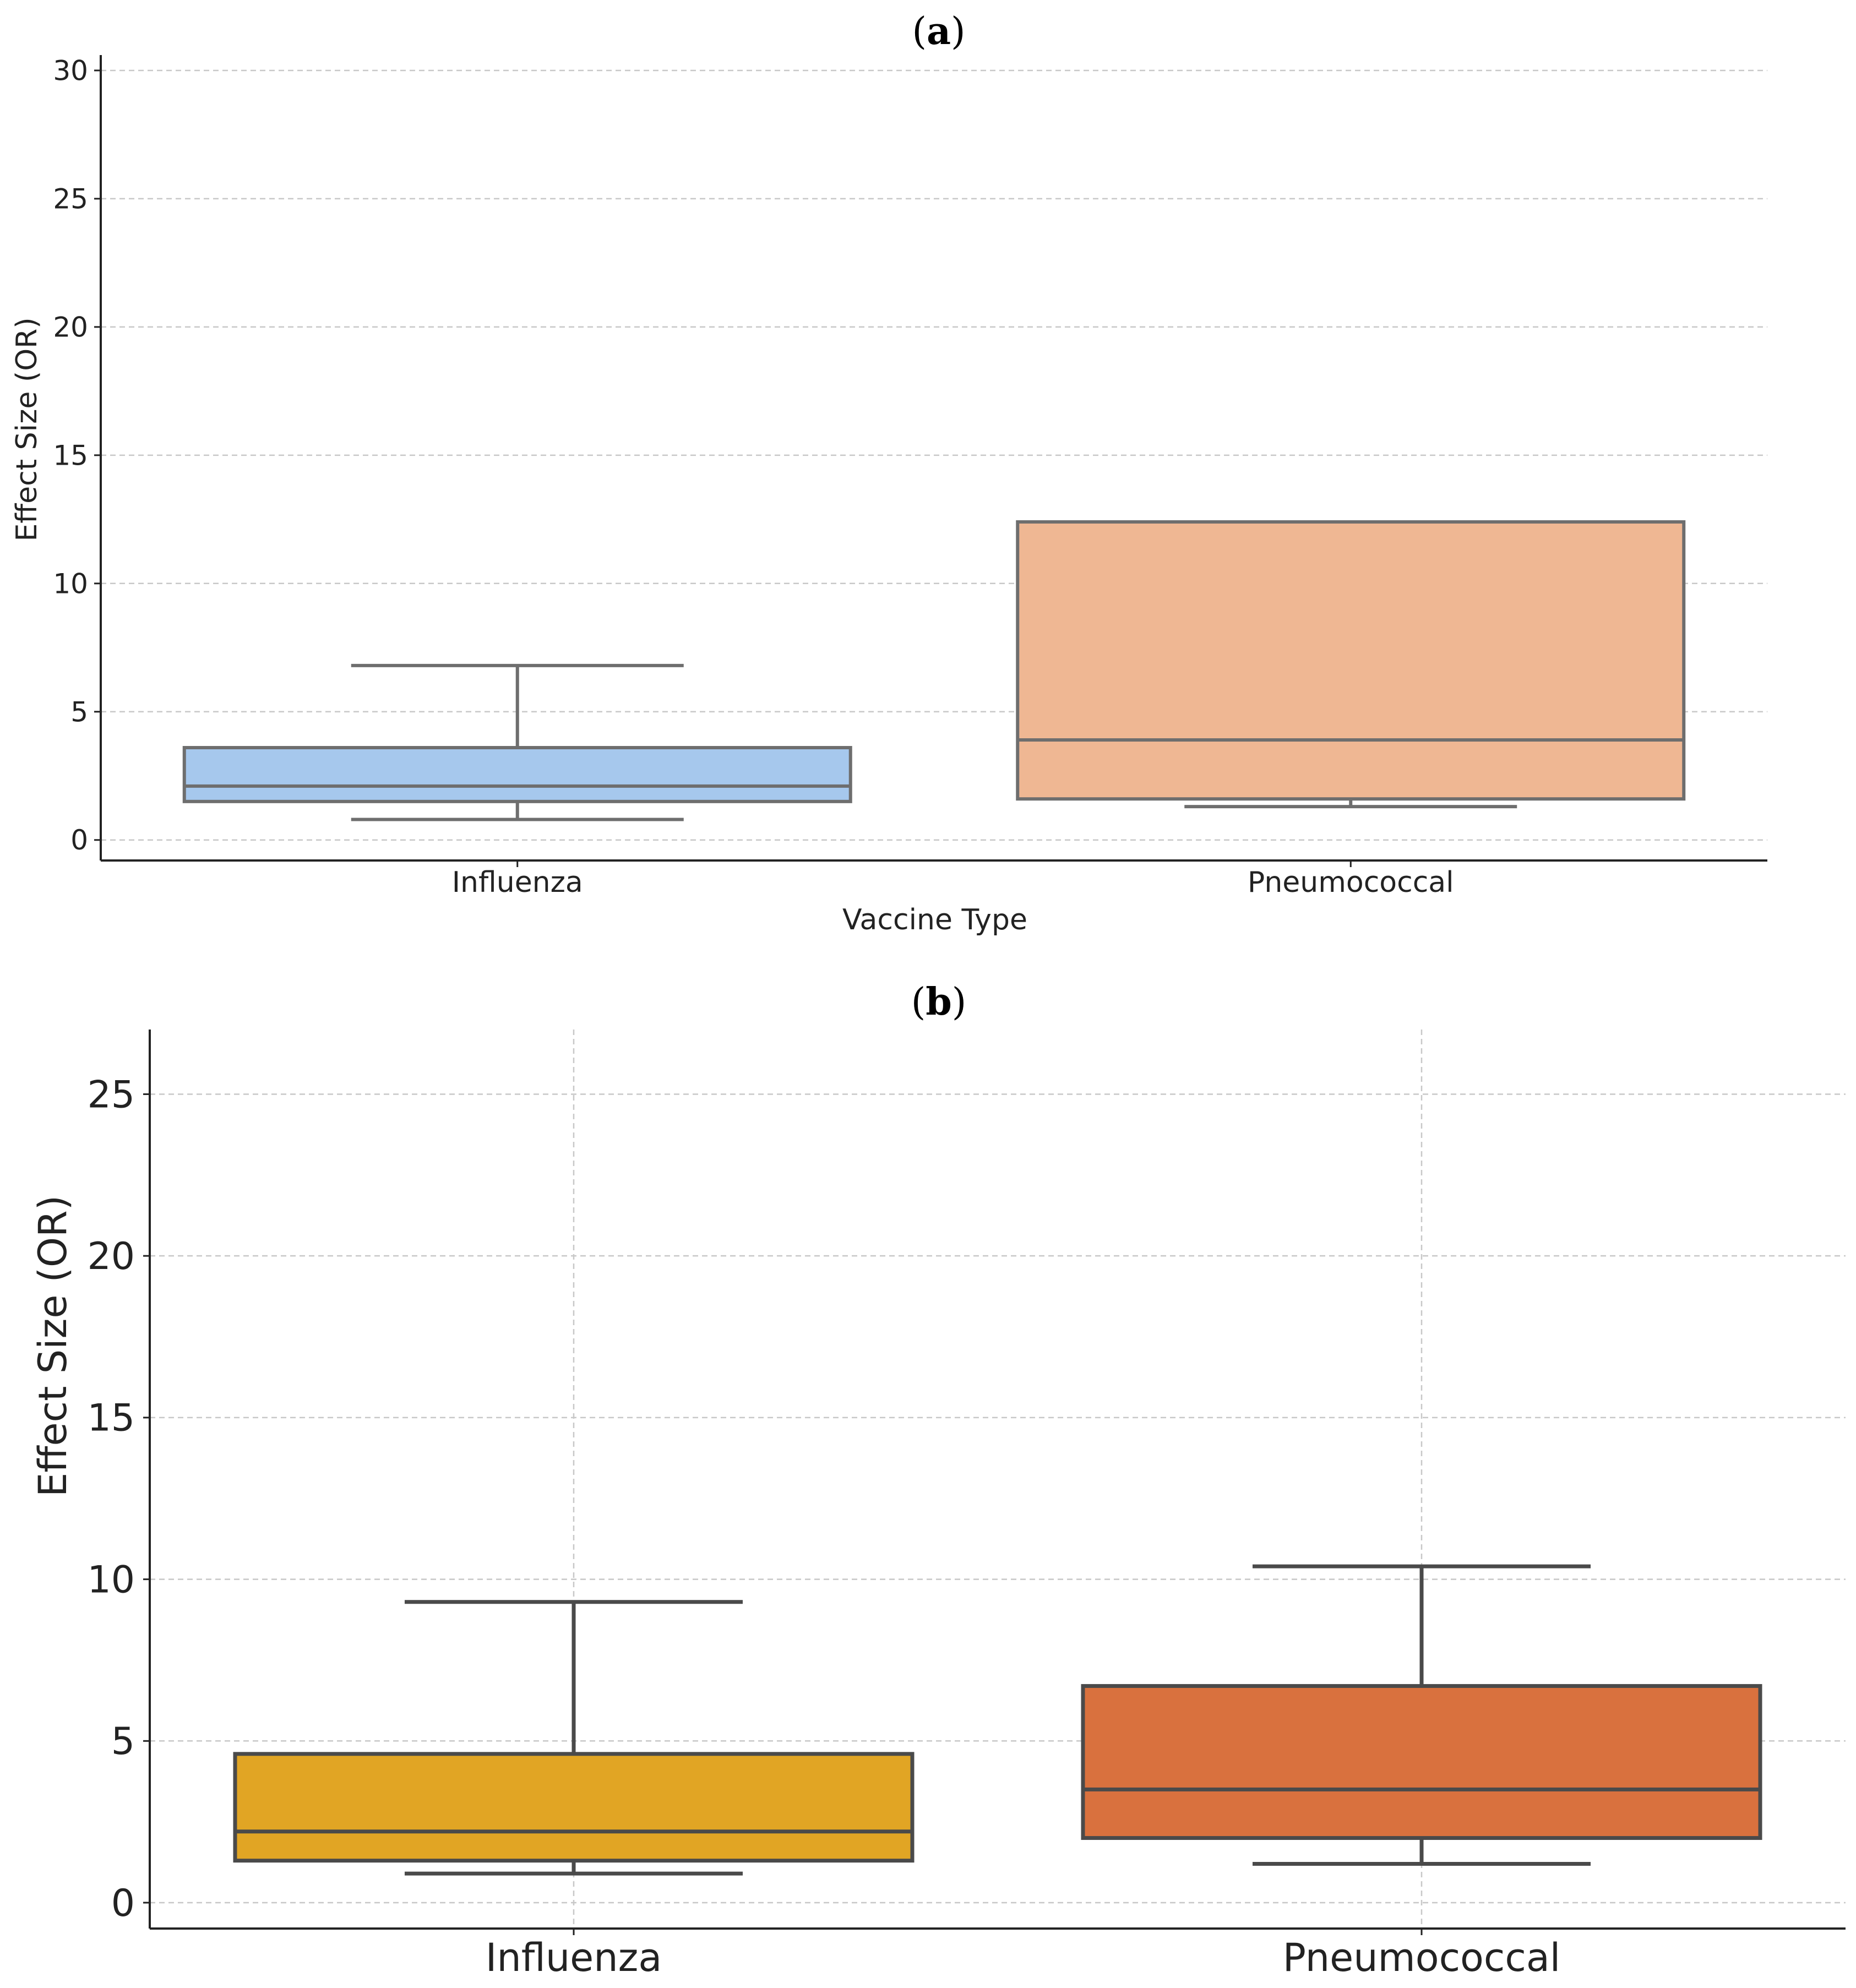  I want to click on panel-b-y-axis-label: Effect Size (OR), so click(52, 1346).